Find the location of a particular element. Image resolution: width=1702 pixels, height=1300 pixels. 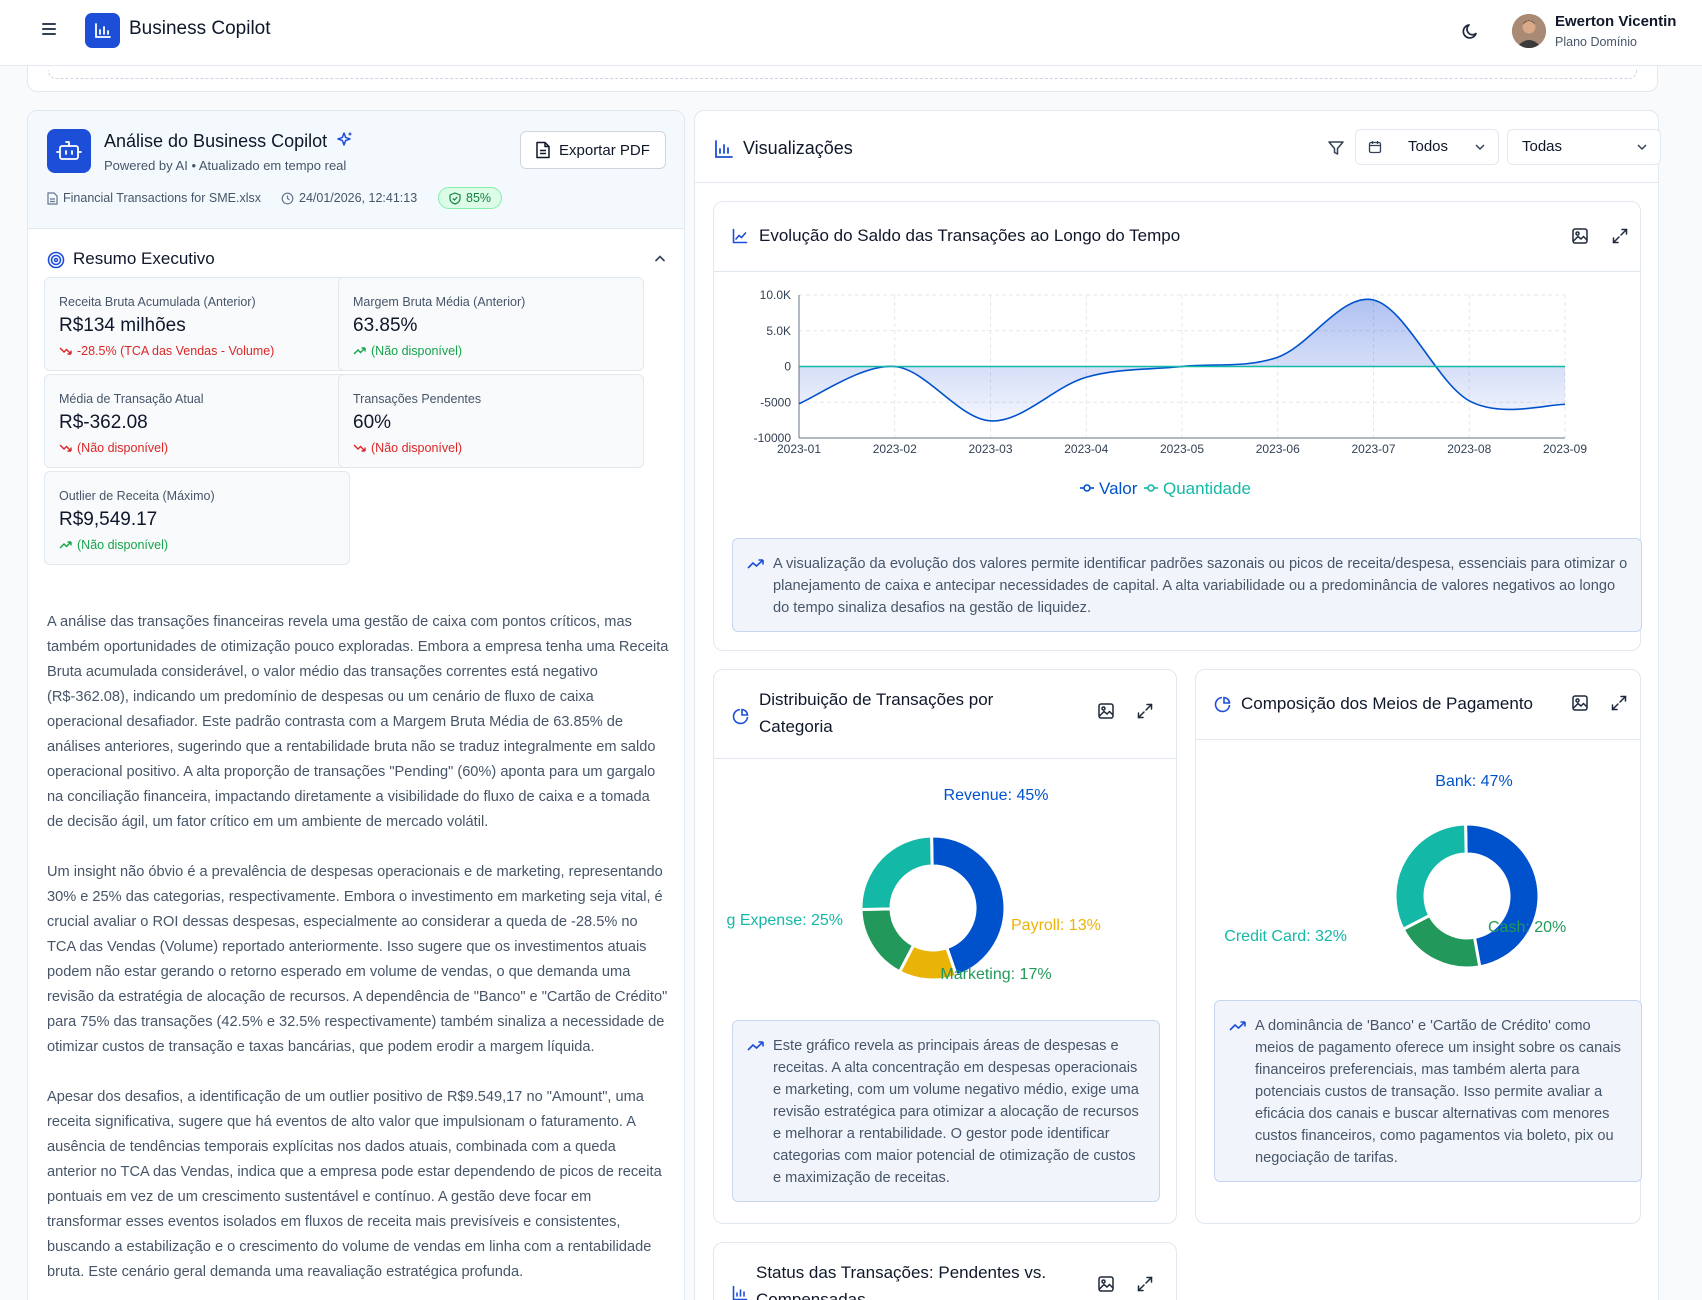

bot-icon is located at coordinates (69, 151).